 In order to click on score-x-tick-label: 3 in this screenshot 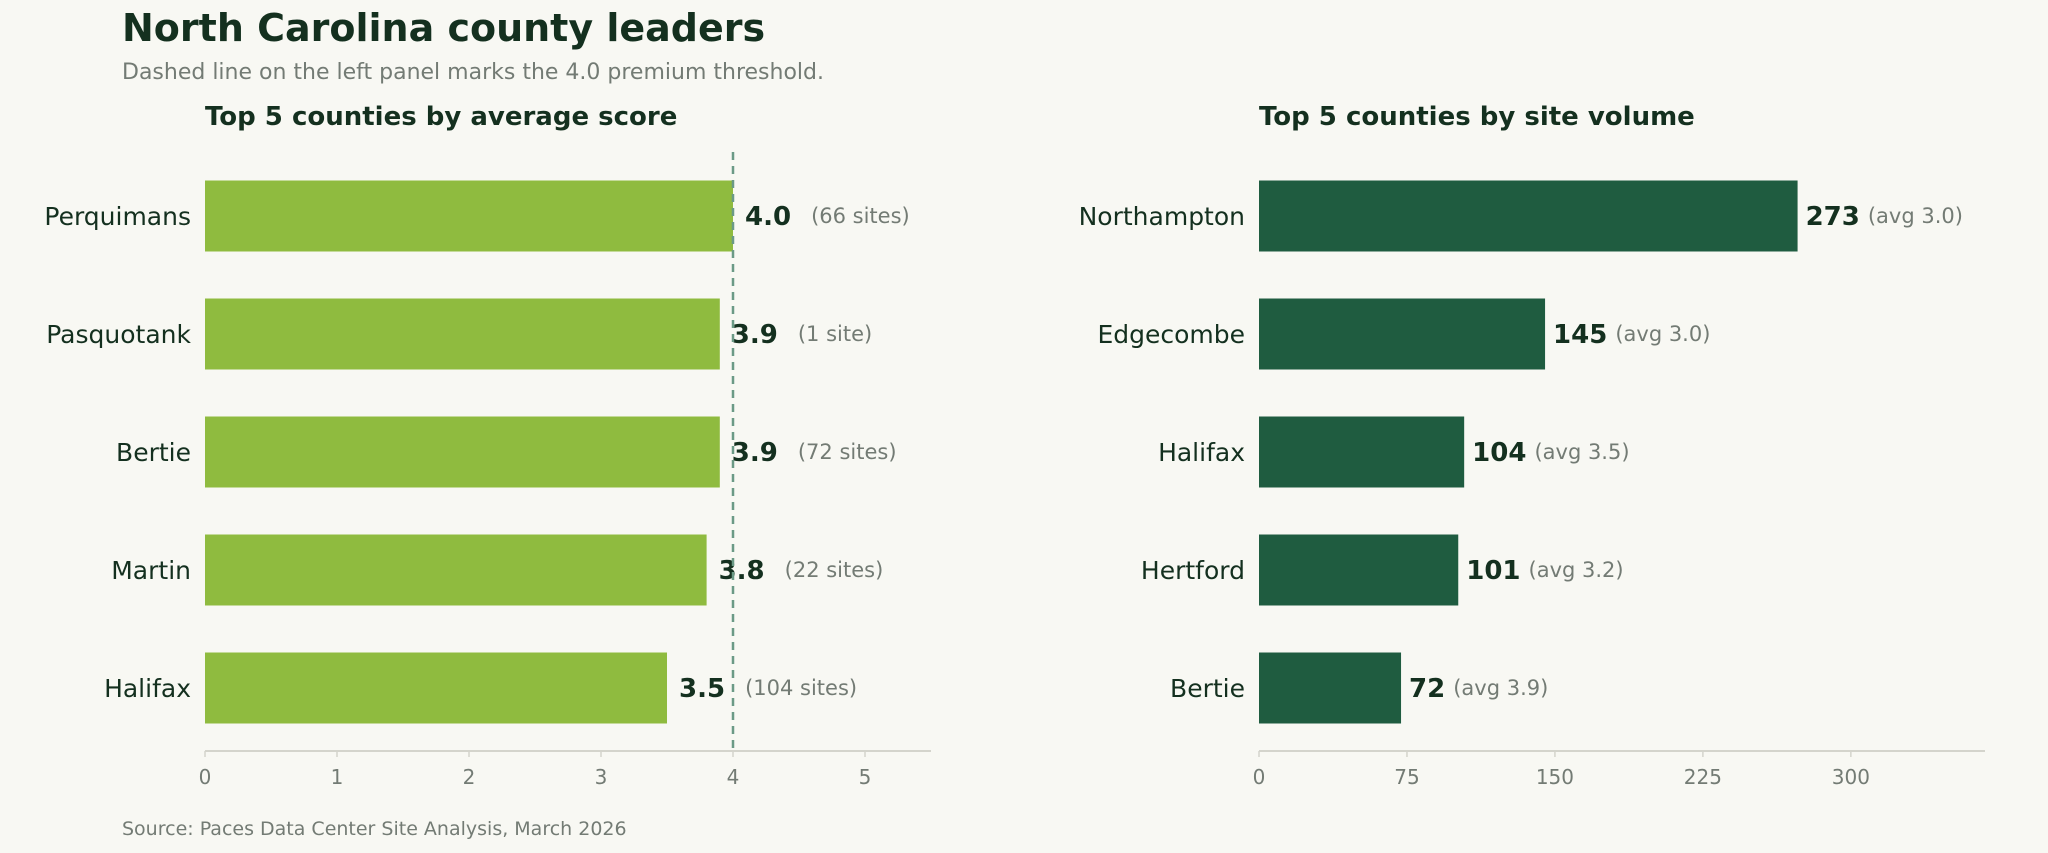, I will do `click(601, 777)`.